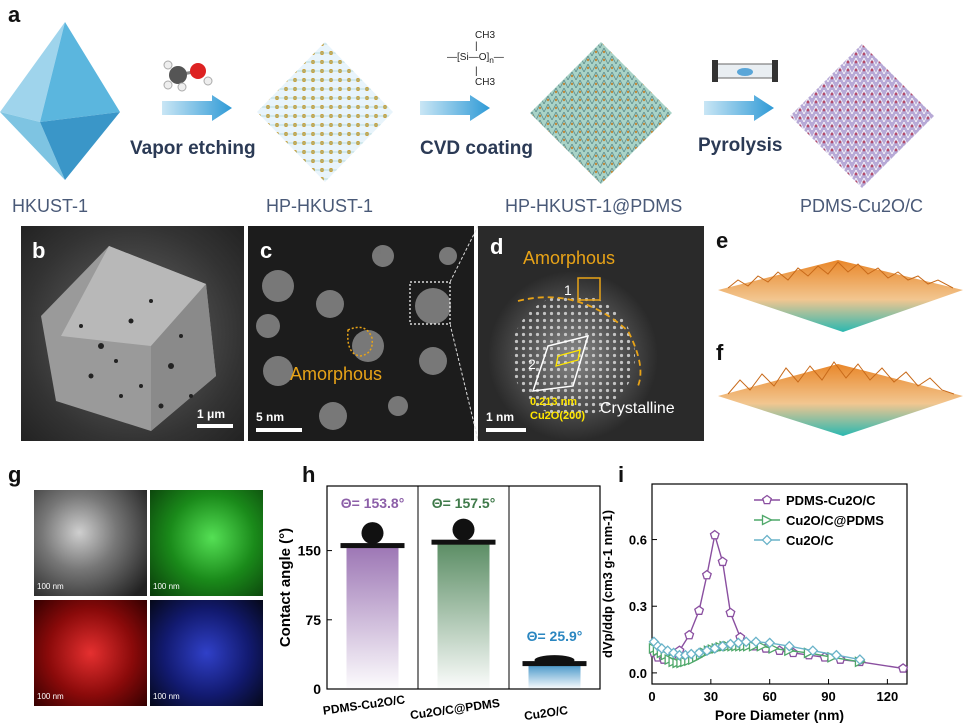  What do you see at coordinates (188, 76) in the screenshot?
I see `methanol-molecule-icon` at bounding box center [188, 76].